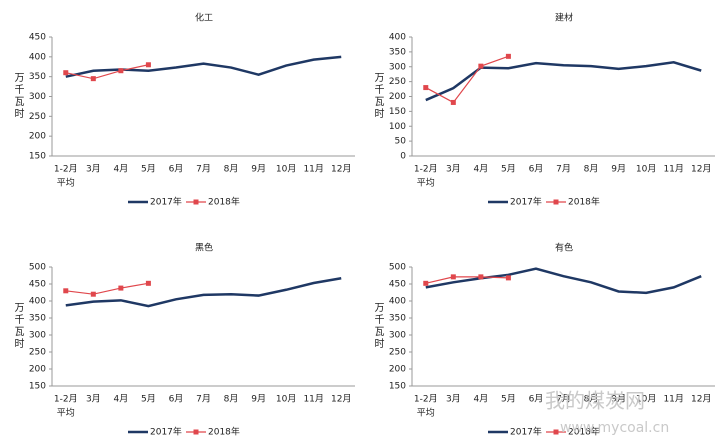 This screenshot has height=448, width=719. What do you see at coordinates (397, 127) in the screenshot?
I see `y-tick-label: 100` at bounding box center [397, 127].